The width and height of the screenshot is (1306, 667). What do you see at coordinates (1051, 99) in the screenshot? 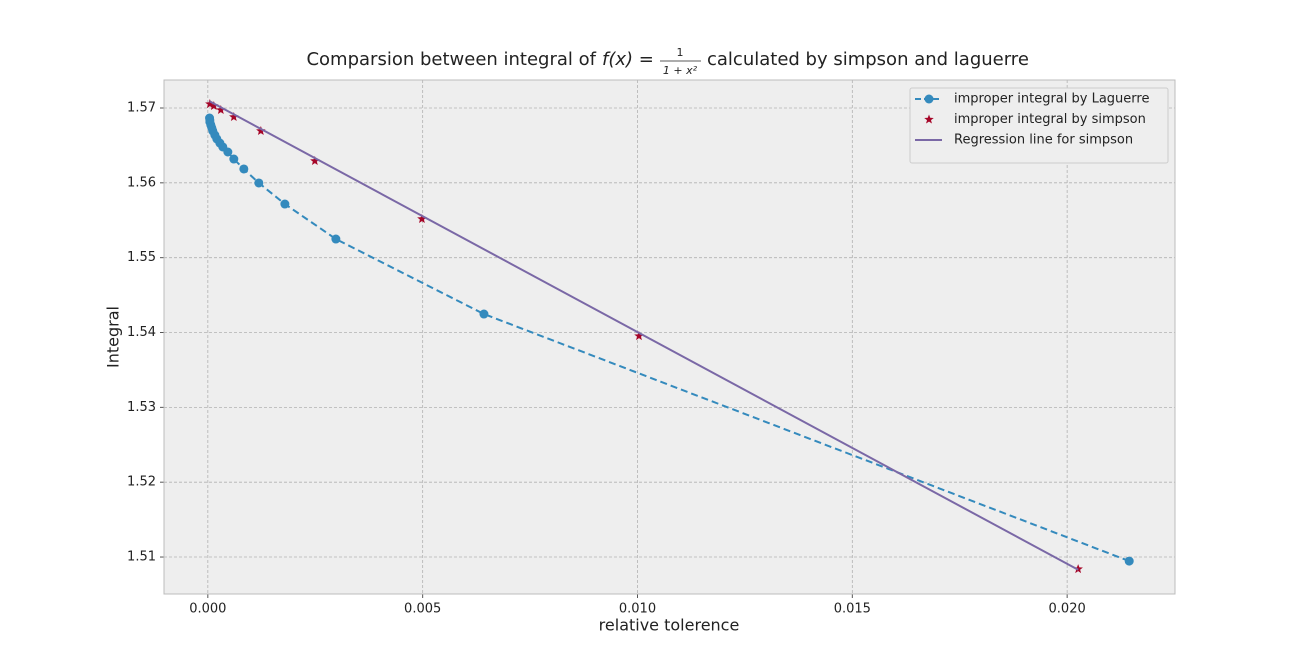
I see `legend-label: improper integral by Laguerre` at bounding box center [1051, 99].